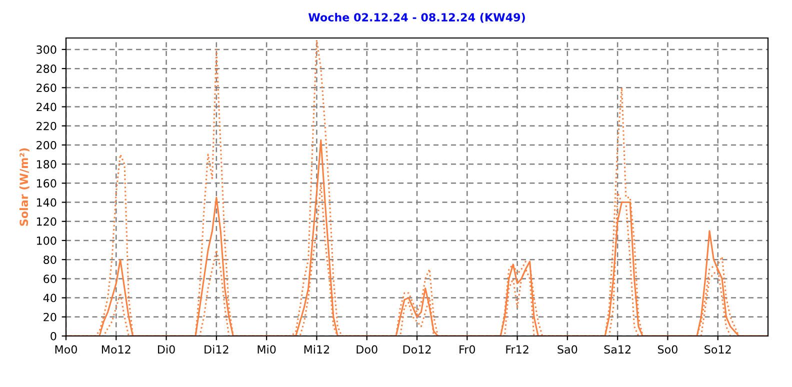  I want to click on x-tick-label: So12, so click(717, 349).